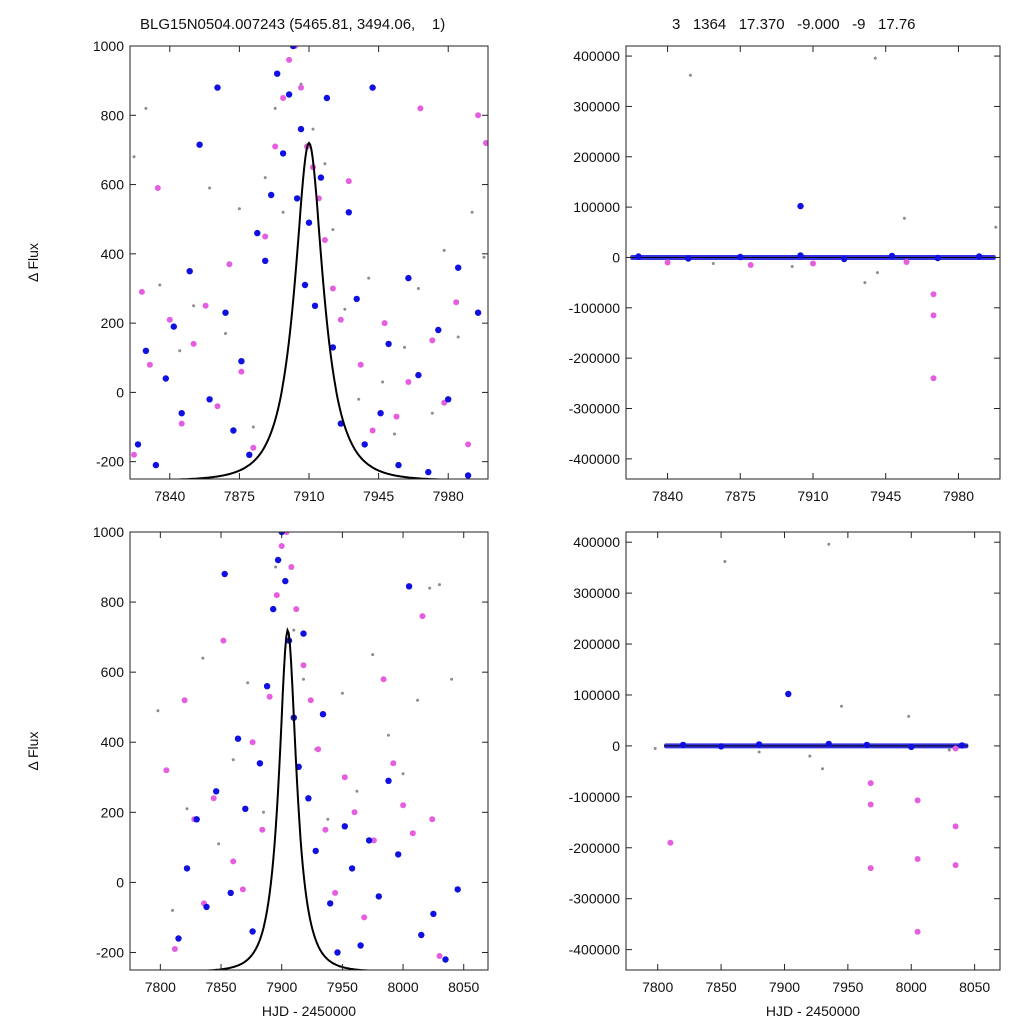 The height and width of the screenshot is (1024, 1024). What do you see at coordinates (595, 308) in the screenshot?
I see `y-tick-label: -100000` at bounding box center [595, 308].